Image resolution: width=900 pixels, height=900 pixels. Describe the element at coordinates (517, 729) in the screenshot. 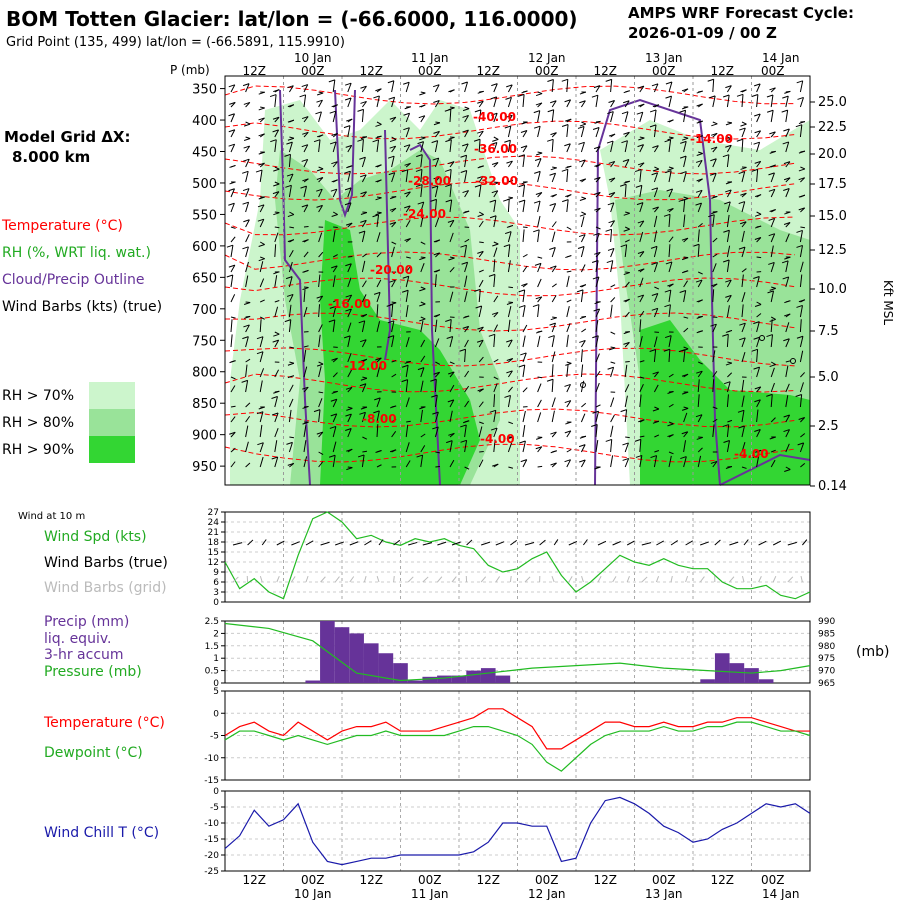

I see `temperature-line` at that location.